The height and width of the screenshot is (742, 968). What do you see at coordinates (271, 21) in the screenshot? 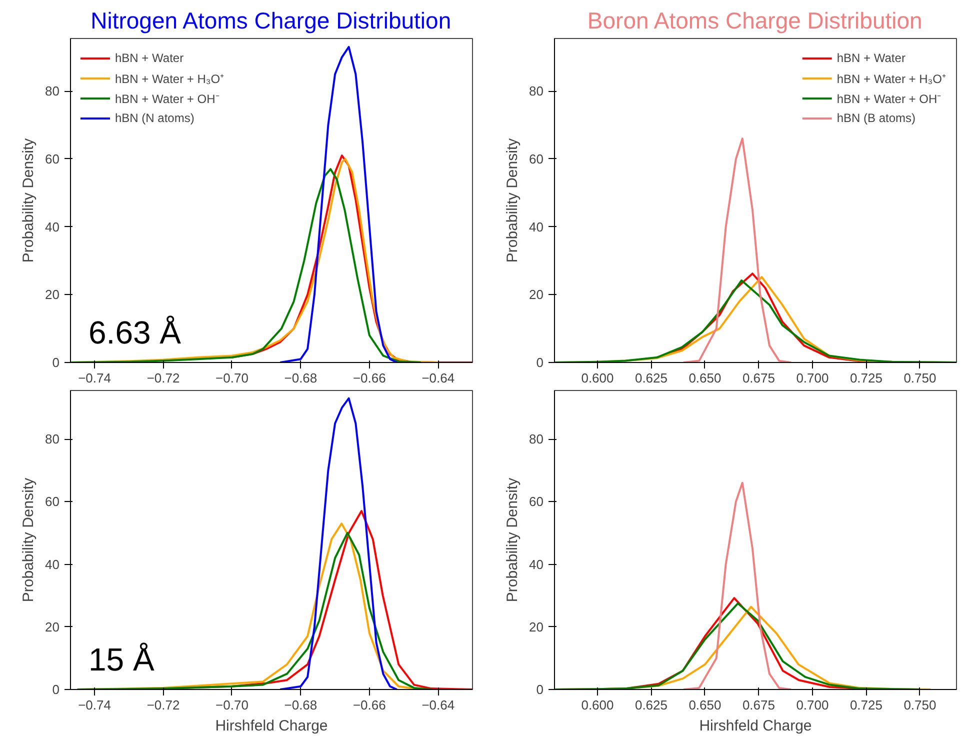
I see `chart-title: Nitrogen Atoms Charge Distribution` at bounding box center [271, 21].